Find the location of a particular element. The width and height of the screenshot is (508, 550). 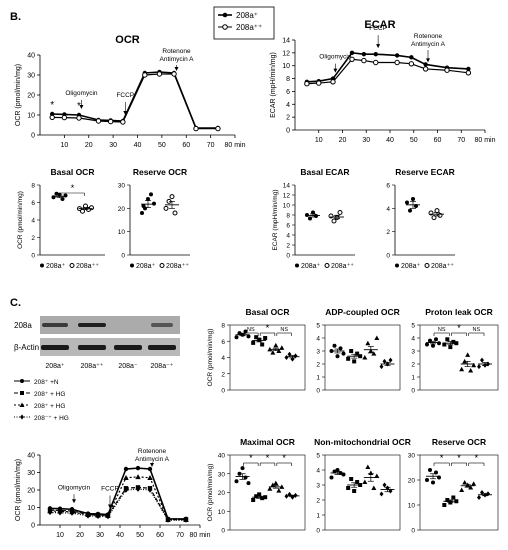

blot-row-208a is located at coordinates (110, 325).